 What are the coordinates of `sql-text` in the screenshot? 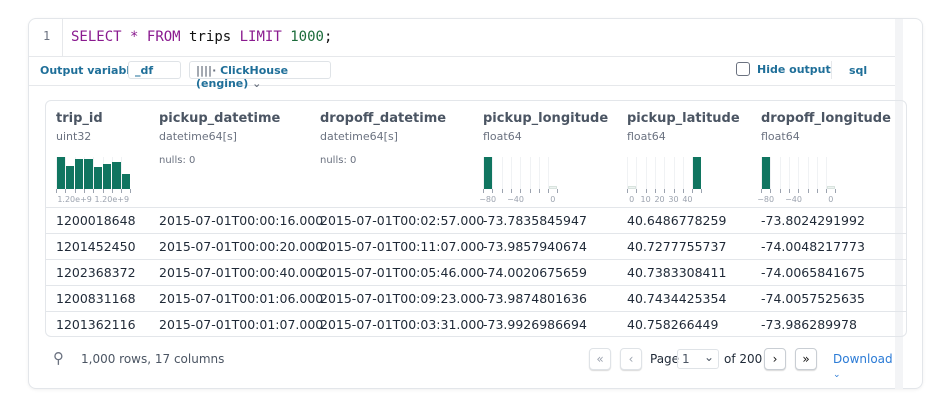 It's located at (126, 37).